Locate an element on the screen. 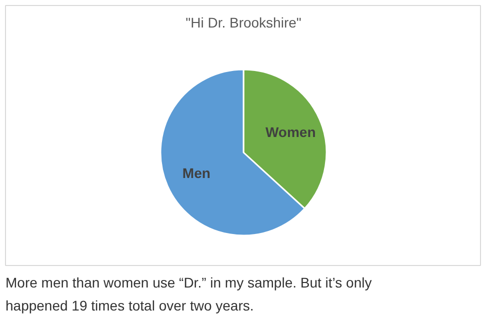 This screenshot has height=321, width=485. text: More men than women use “Dr.” in my sample. But it’s only happened 19 times total over two years. is located at coordinates (189, 294).